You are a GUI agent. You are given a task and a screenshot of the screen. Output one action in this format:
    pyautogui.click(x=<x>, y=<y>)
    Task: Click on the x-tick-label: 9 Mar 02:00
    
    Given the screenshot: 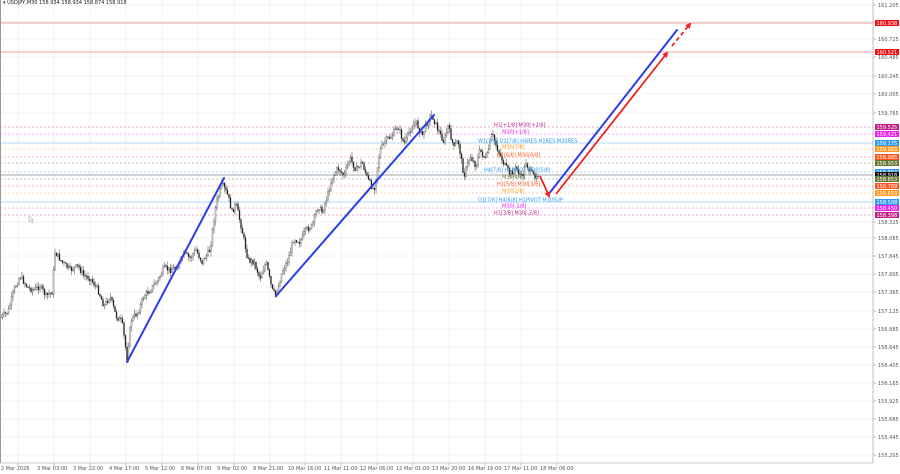 What is the action you would take?
    pyautogui.click(x=232, y=469)
    